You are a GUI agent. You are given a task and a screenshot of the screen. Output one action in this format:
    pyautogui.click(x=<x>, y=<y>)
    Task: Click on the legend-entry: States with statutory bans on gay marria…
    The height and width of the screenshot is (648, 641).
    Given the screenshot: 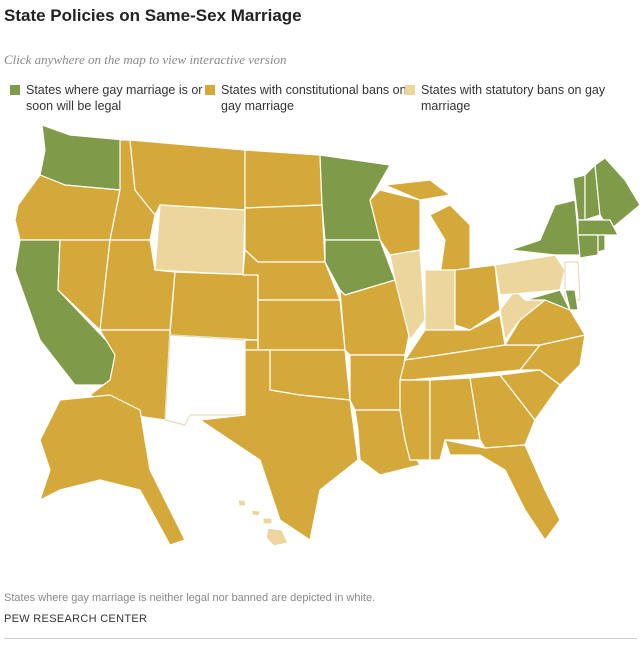 What is the action you would take?
    pyautogui.click(x=508, y=98)
    